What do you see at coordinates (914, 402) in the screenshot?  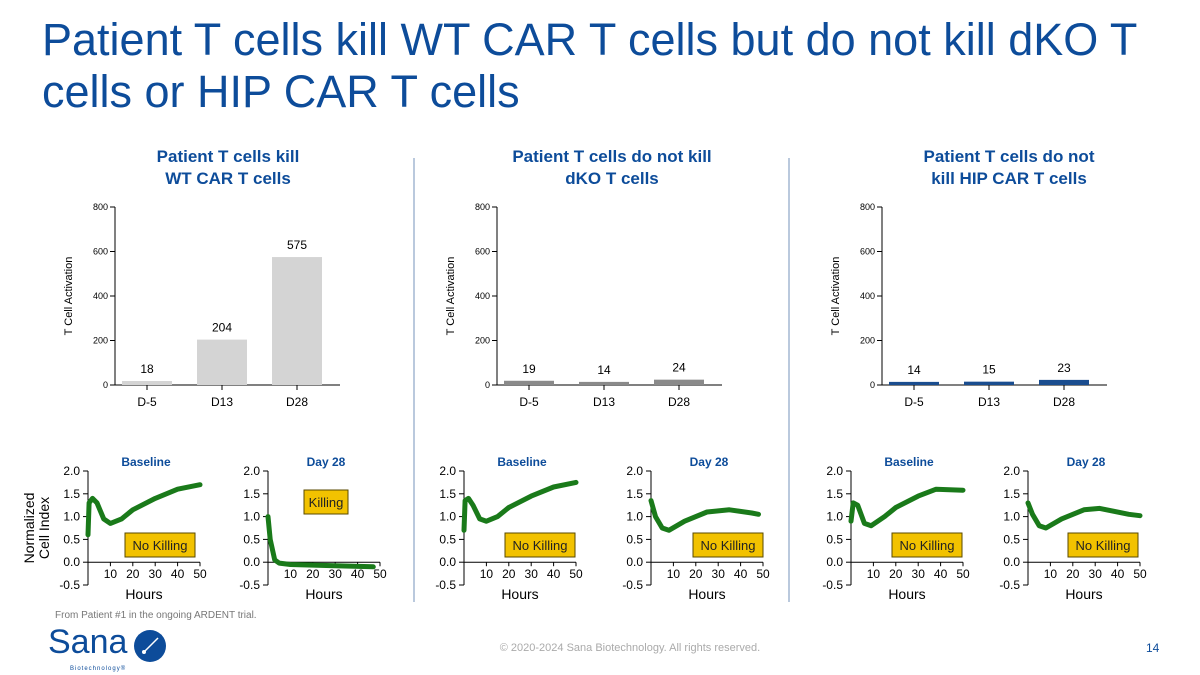 I see `x-tick-label: D-5` at bounding box center [914, 402].